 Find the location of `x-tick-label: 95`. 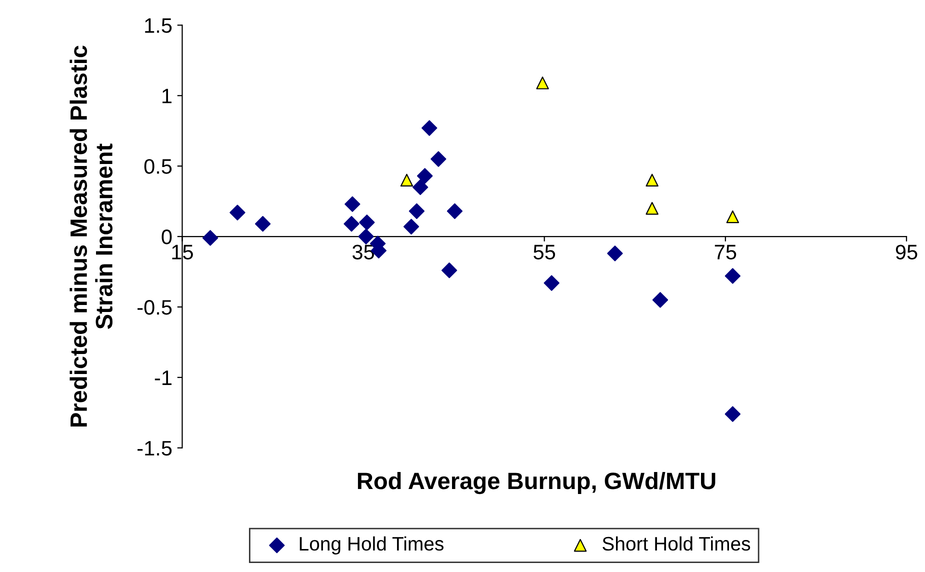

x-tick-label: 95 is located at coordinates (907, 252).